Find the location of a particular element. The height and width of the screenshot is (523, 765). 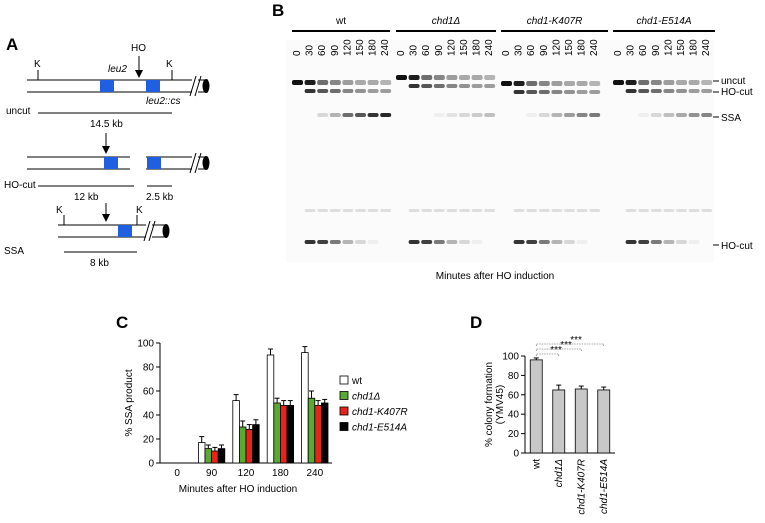

significance-bracket is located at coordinates (547, 354).